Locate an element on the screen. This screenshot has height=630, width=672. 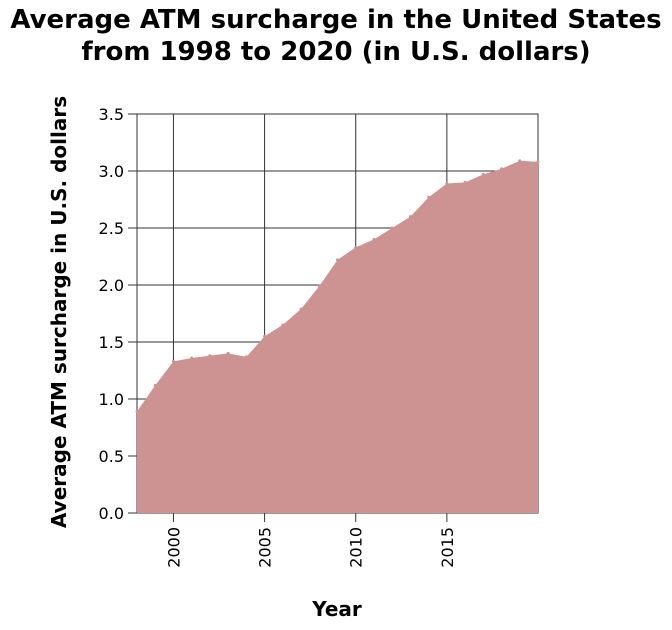
y-axis-ticks: 0.0 0.5 1.0 1.5 2.0 2.5 3.0 3.5 is located at coordinates (118, 314).